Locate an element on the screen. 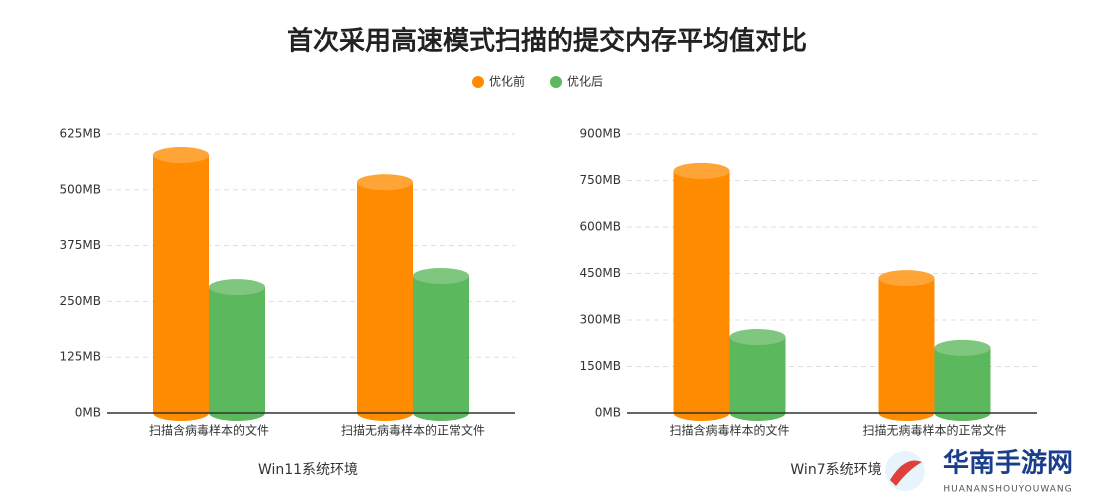 The height and width of the screenshot is (500, 1094). y-tick-label: 500MB is located at coordinates (81, 189).